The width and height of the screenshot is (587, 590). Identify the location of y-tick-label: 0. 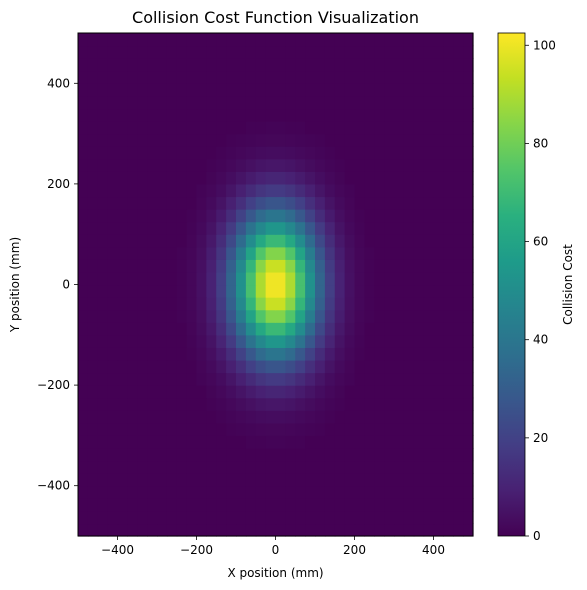
(66, 285).